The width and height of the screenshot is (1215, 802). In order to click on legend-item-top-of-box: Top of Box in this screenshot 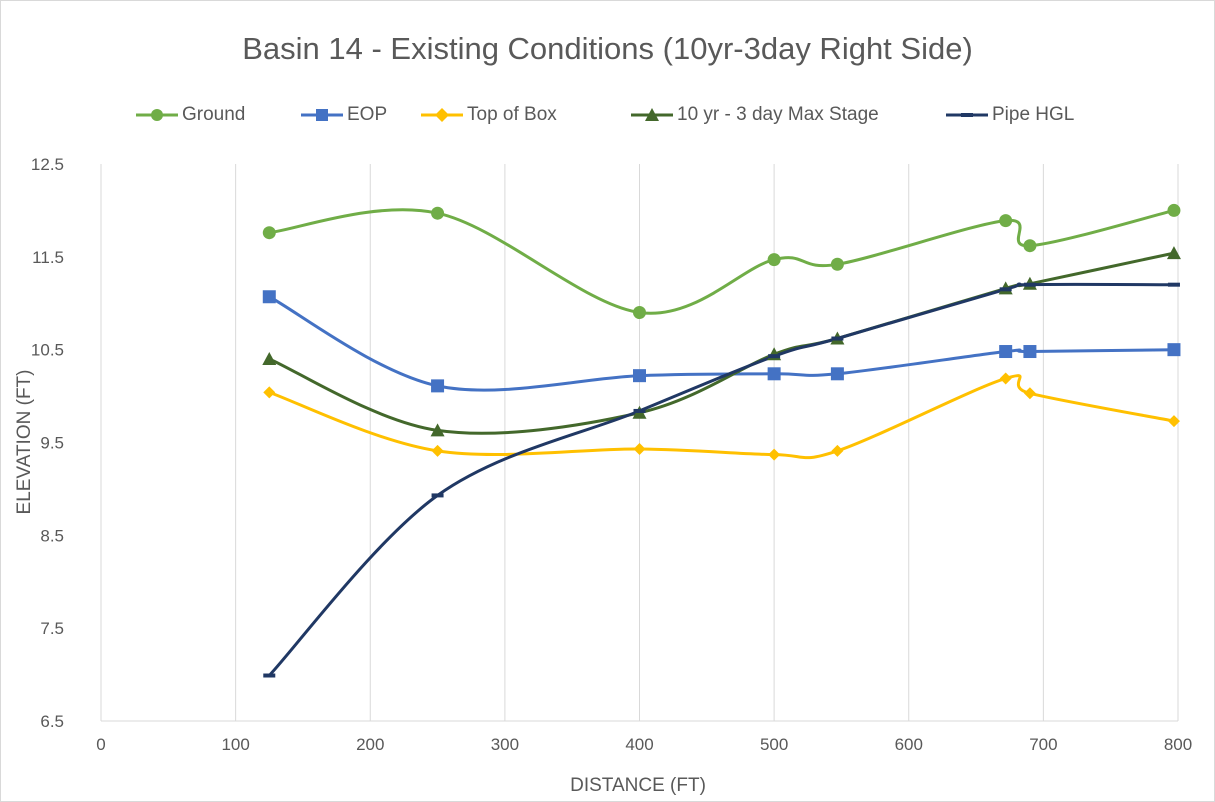, I will do `click(489, 115)`.